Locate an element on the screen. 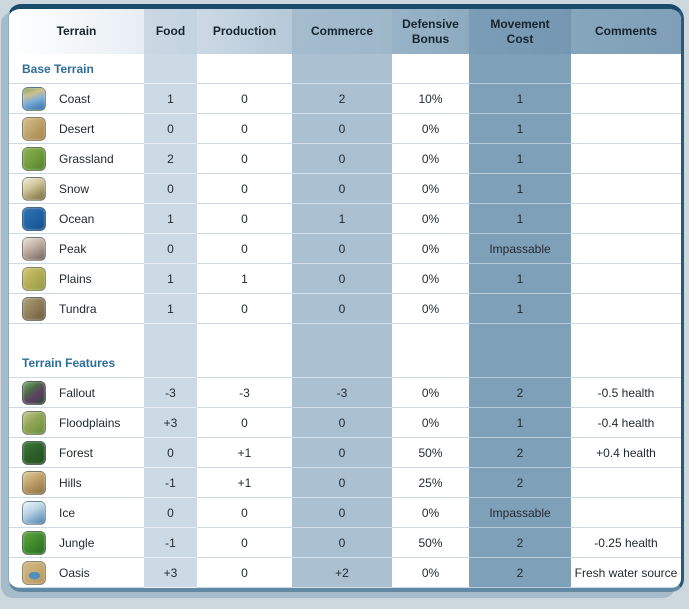  terrain-name: Peak is located at coordinates (73, 248).